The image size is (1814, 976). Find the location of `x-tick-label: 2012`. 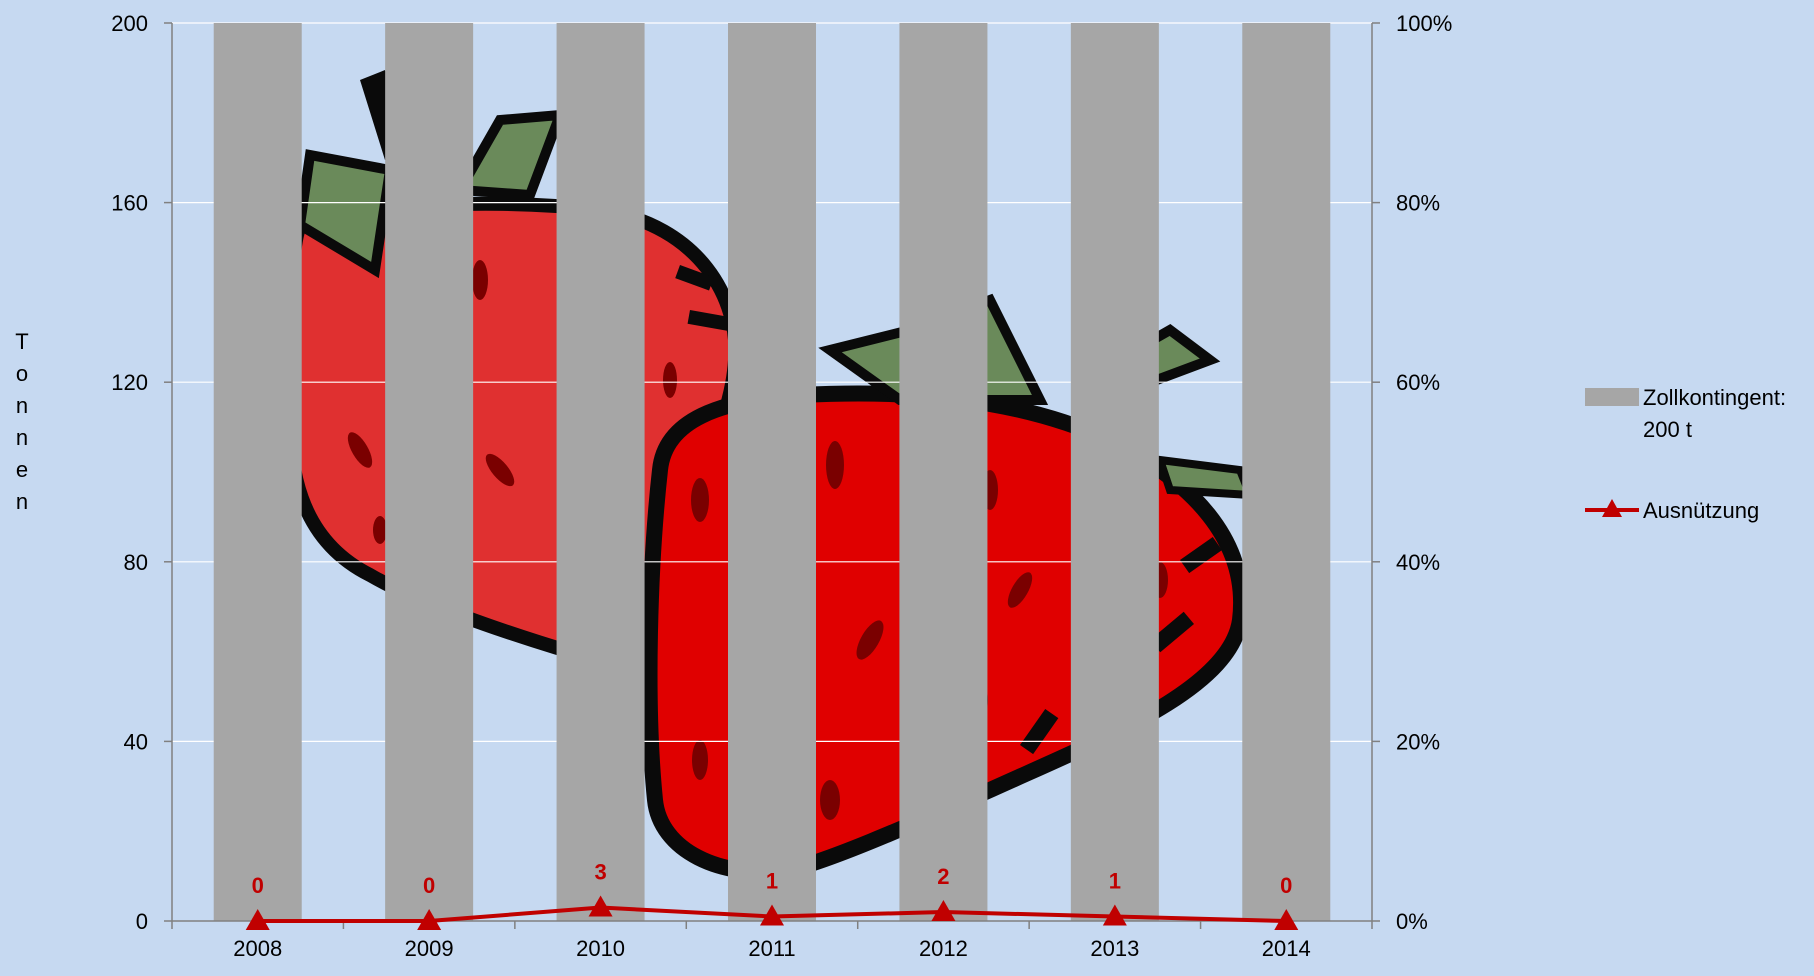

x-tick-label: 2012 is located at coordinates (943, 948).